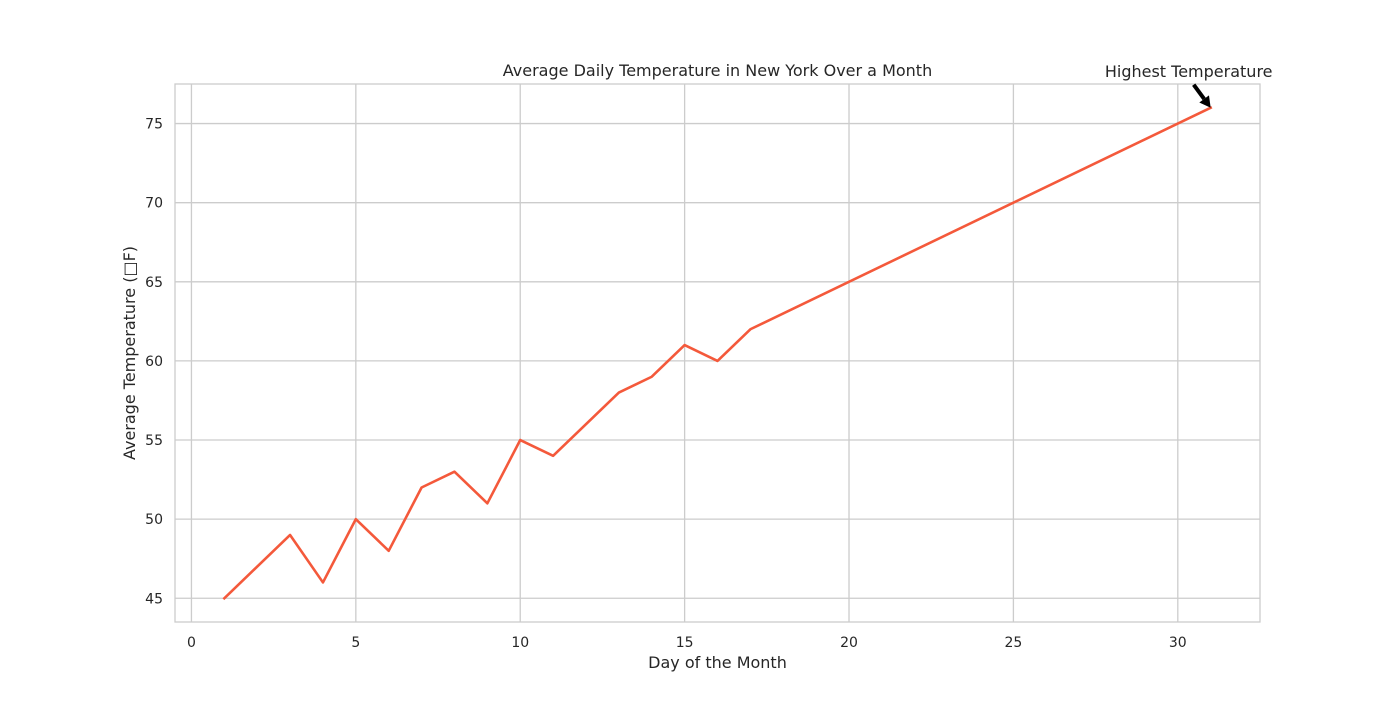 The image size is (1400, 704). I want to click on x-axis-label: Day of the Month, so click(717, 662).